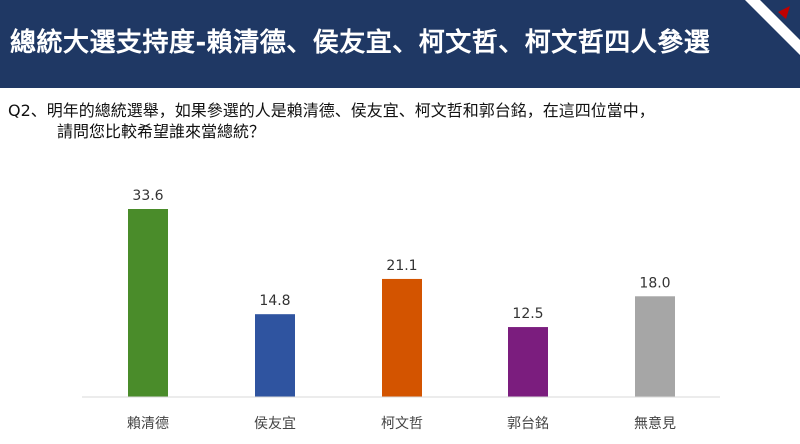 The image size is (800, 444). Describe the element at coordinates (401, 266) in the screenshot. I see `data-label-3: 21.1` at that location.